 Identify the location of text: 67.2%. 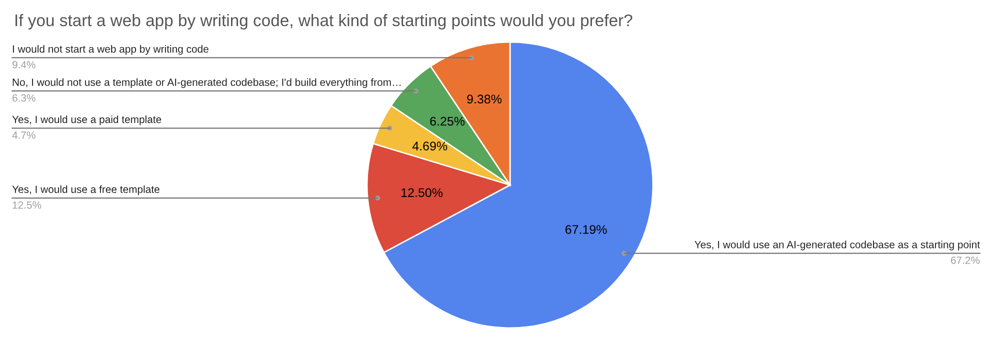
(965, 260).